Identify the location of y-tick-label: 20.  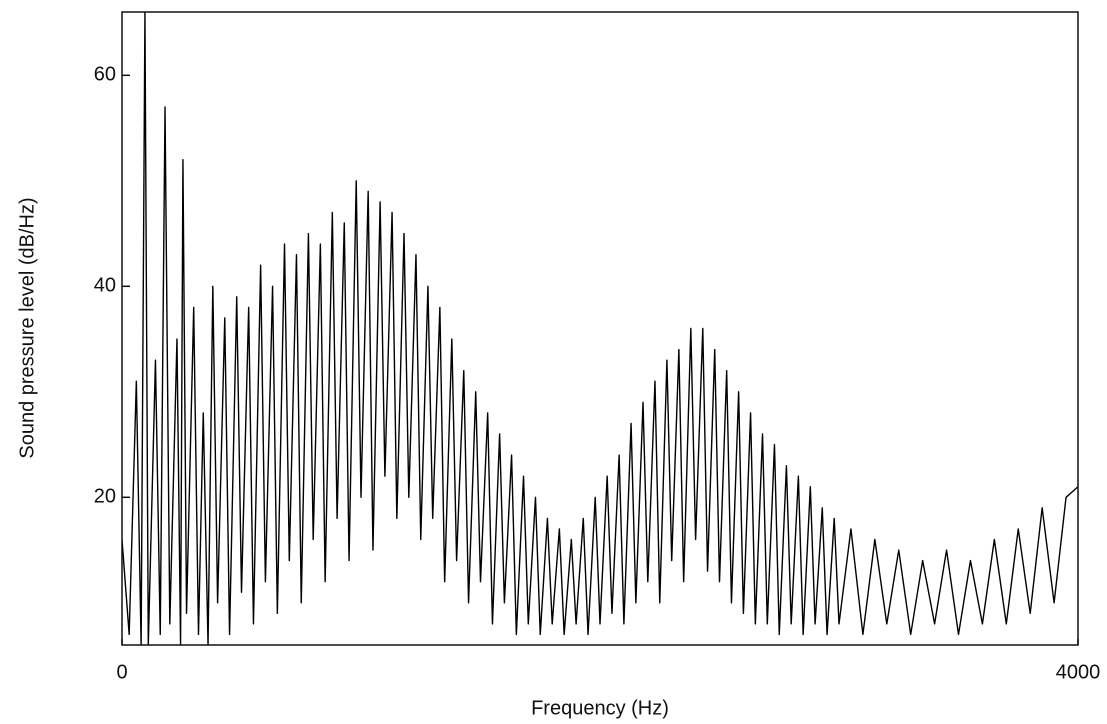
(105, 497).